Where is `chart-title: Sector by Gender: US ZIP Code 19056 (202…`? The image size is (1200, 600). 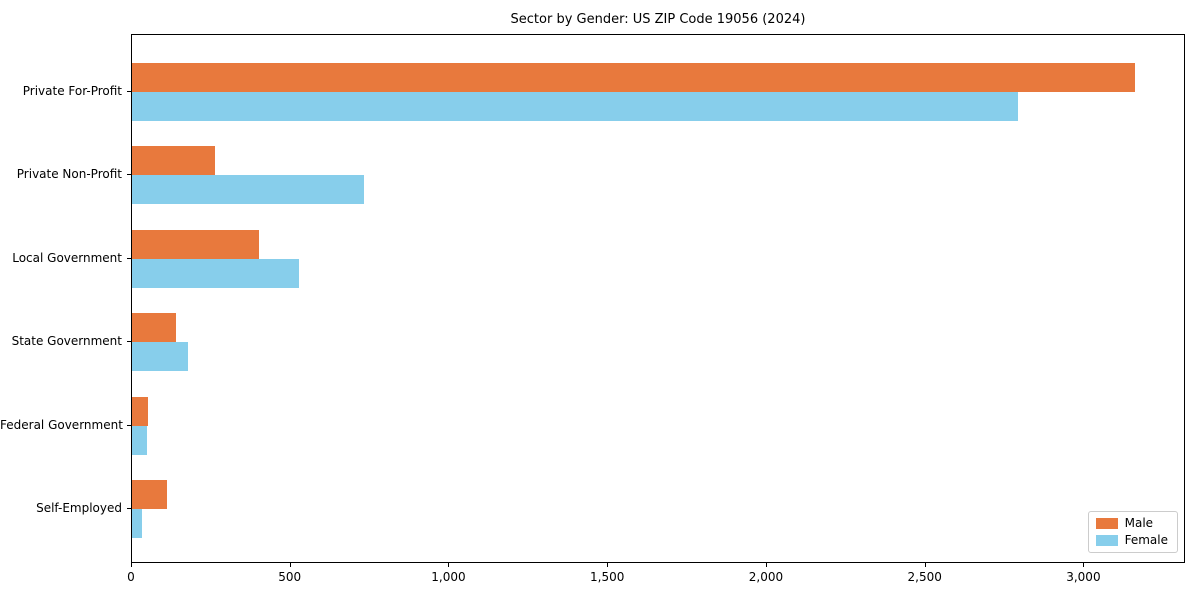 chart-title: Sector by Gender: US ZIP Code 19056 (202… is located at coordinates (658, 19).